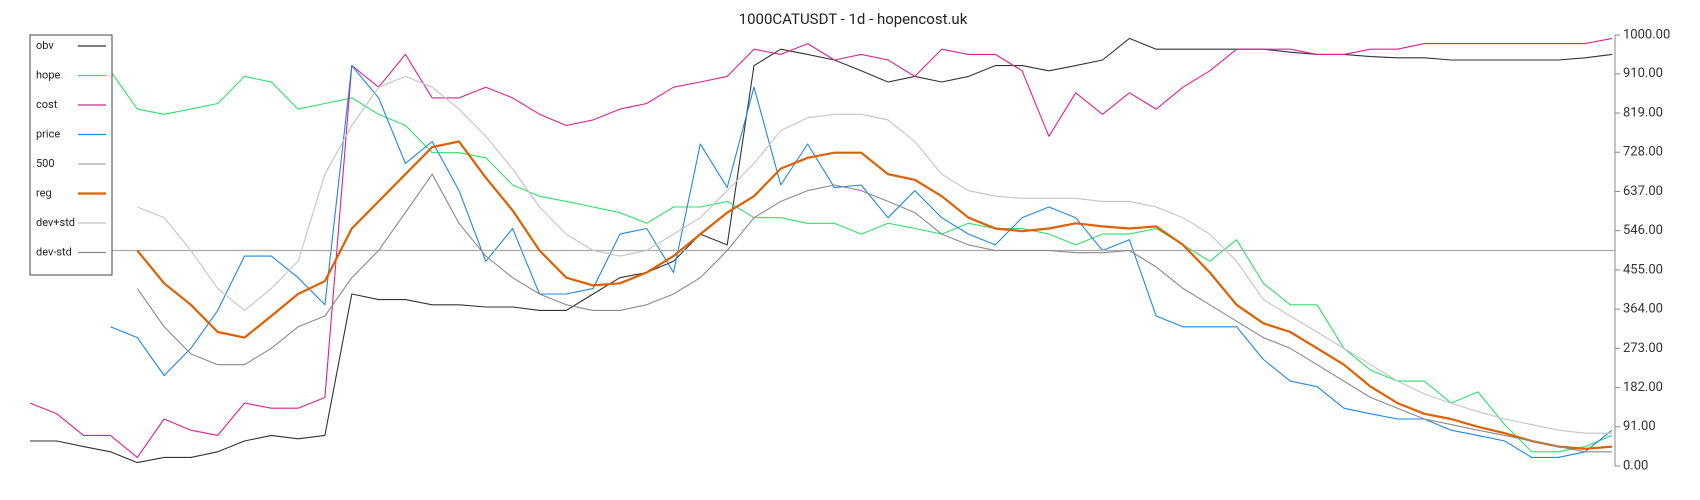 The image size is (1700, 500). I want to click on legend-label: reg, so click(44, 192).